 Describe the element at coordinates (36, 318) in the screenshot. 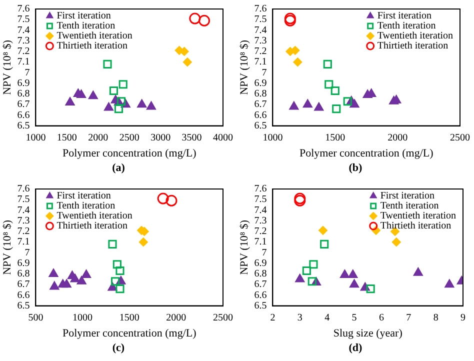

I see `x-tick-label: 500` at that location.